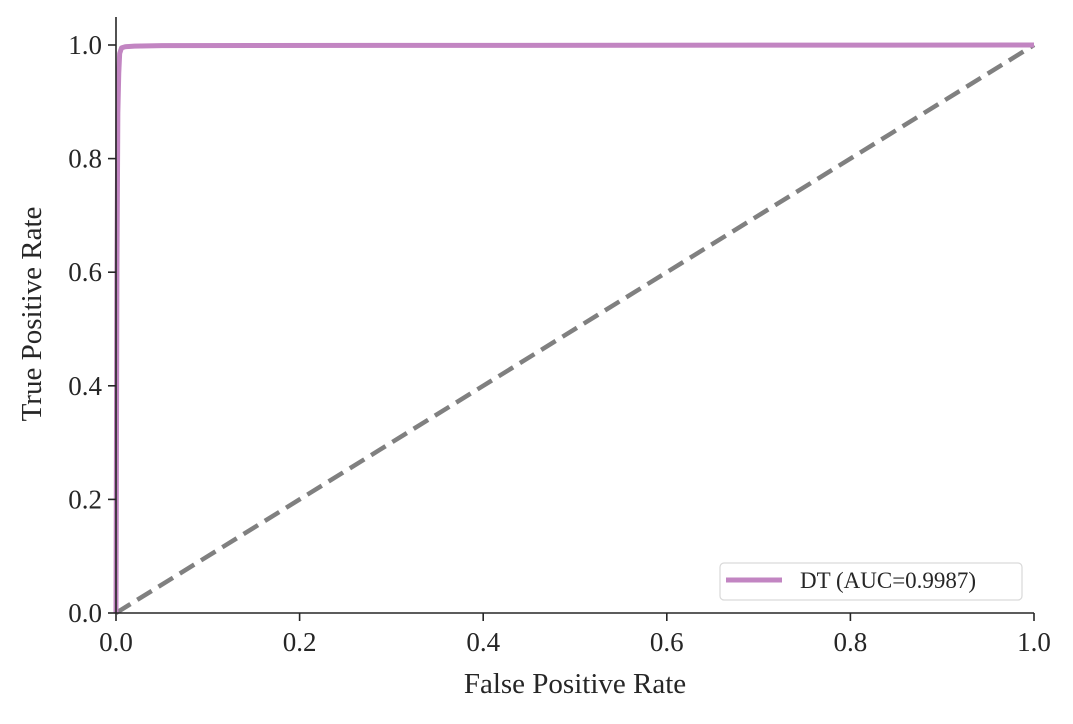 This screenshot has width=1073, height=724. Describe the element at coordinates (575, 684) in the screenshot. I see `x-axis-label: False Positive Rate` at that location.